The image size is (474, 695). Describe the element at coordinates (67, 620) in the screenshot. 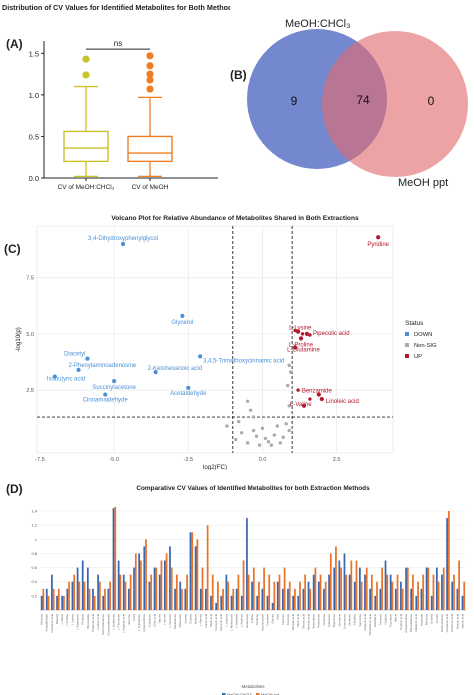

I see `cvbar-category-label: L-Proline` at that location.